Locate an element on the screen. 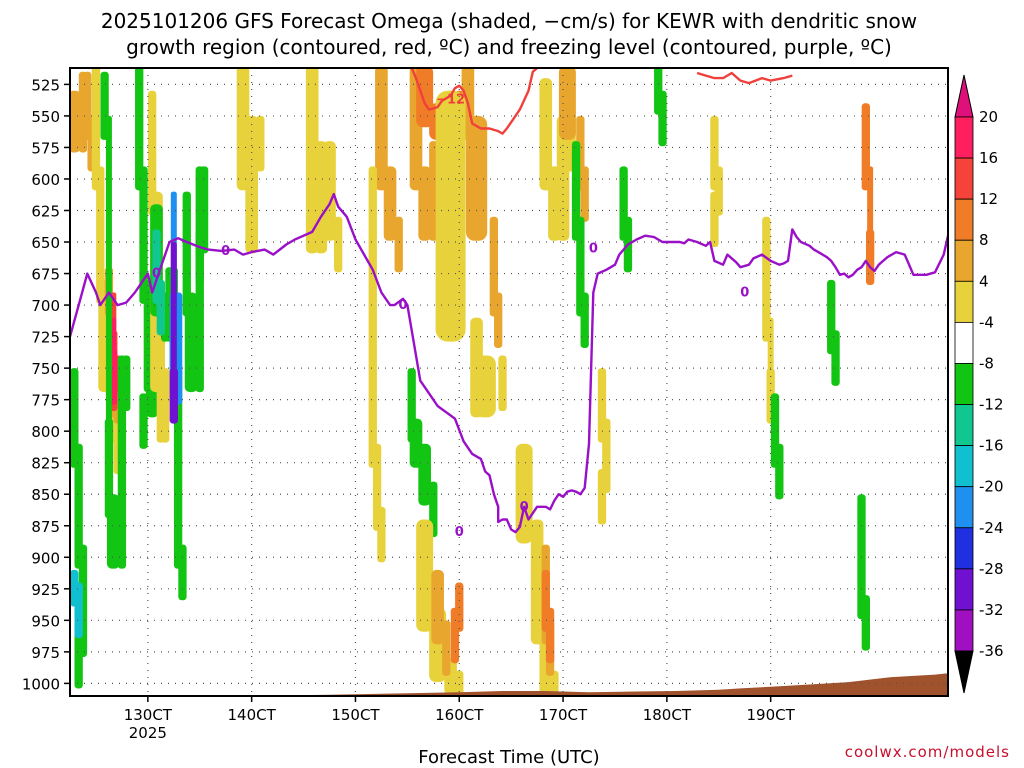 This screenshot has height=768, width=1024. colorbar-label--20: -20 is located at coordinates (991, 487).